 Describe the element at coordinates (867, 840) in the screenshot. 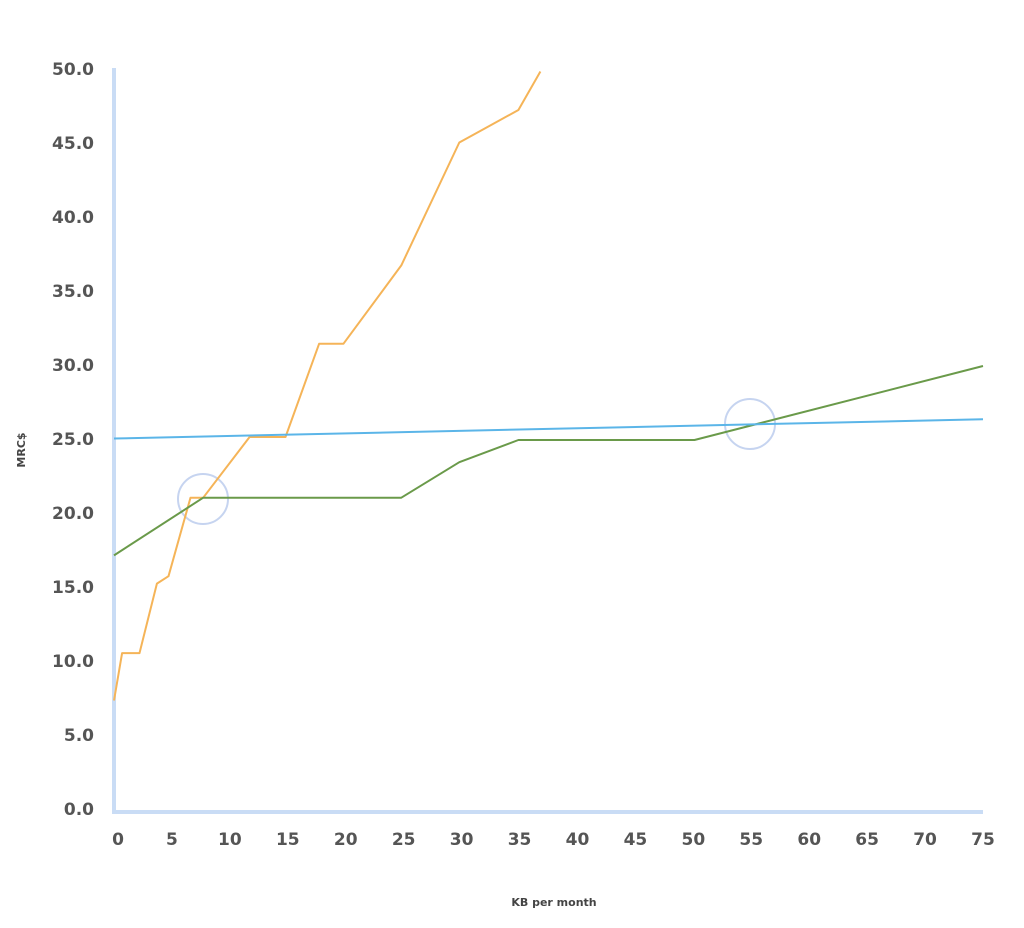

I see `x-tick-label: 65` at that location.